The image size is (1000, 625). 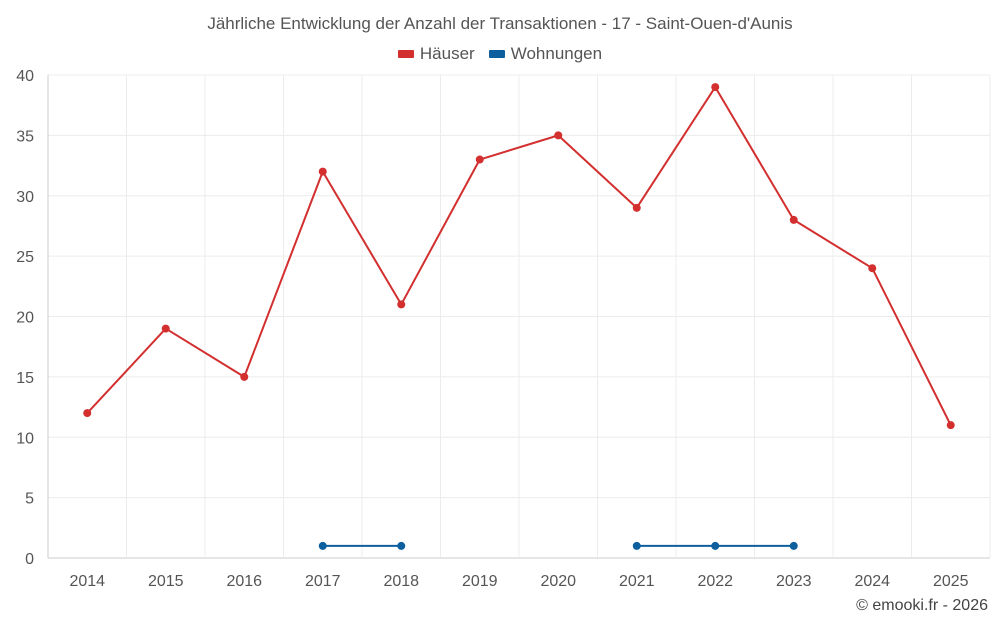 I want to click on data-point-haeuser-2019, so click(x=479, y=159).